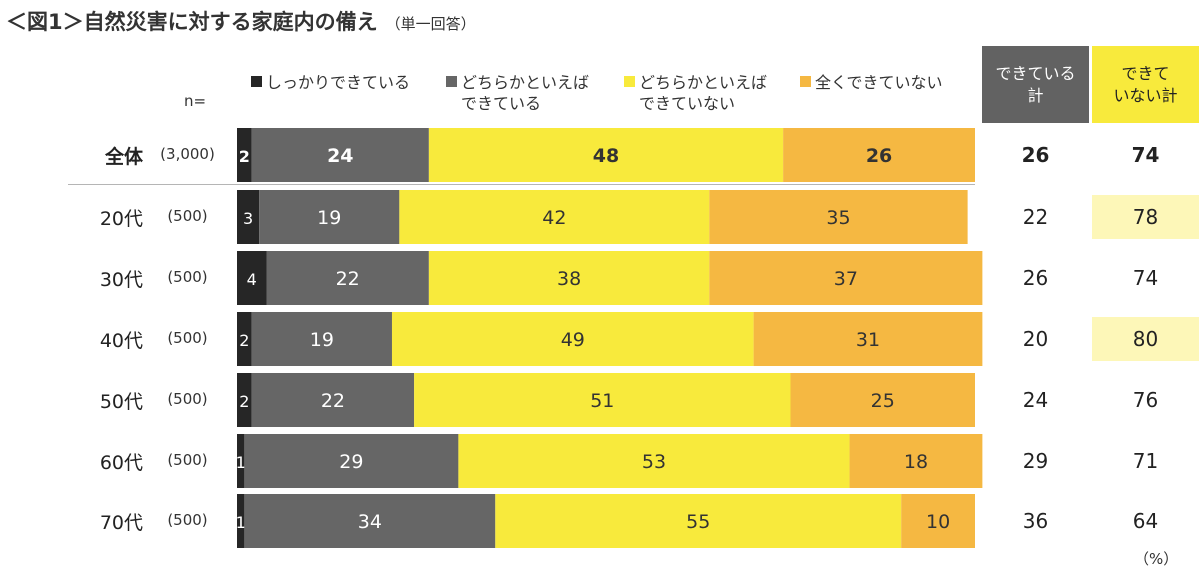  What do you see at coordinates (1035, 217) in the screenshot?
I see `done-total-value: 22` at bounding box center [1035, 217].